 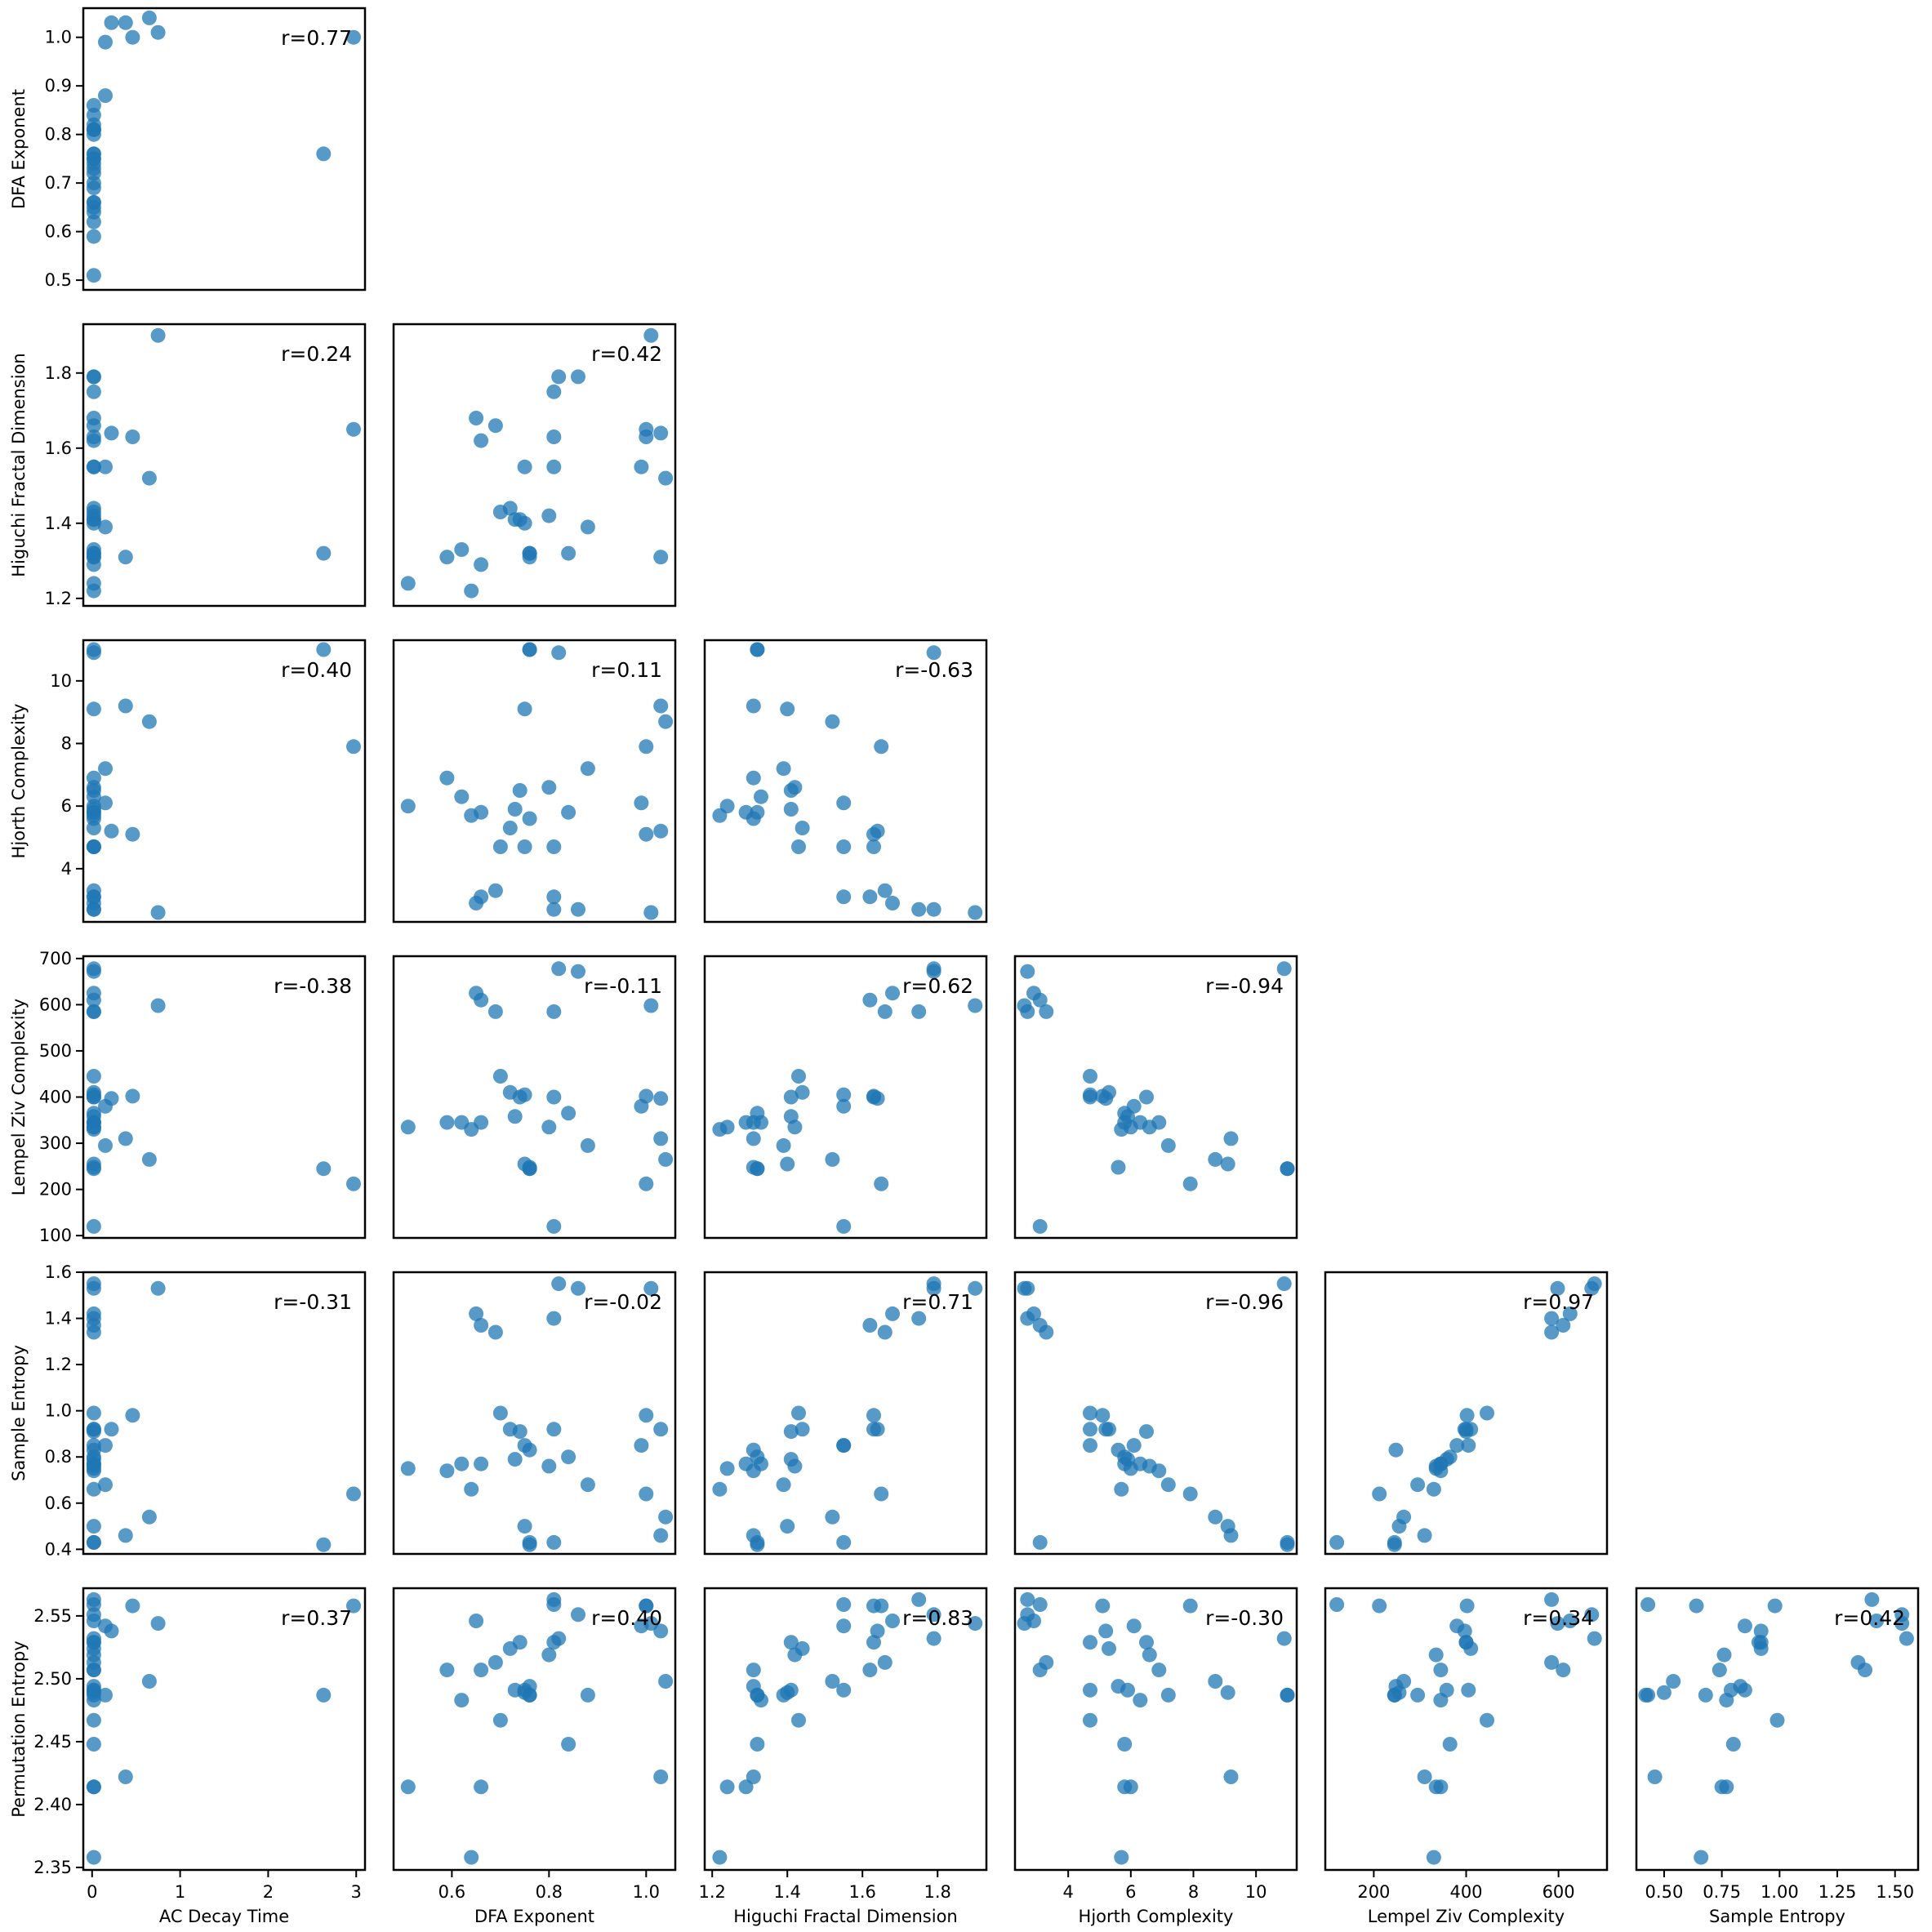 I want to click on x-axis-label: Higuchi Fractal Dimension, so click(x=845, y=1916).